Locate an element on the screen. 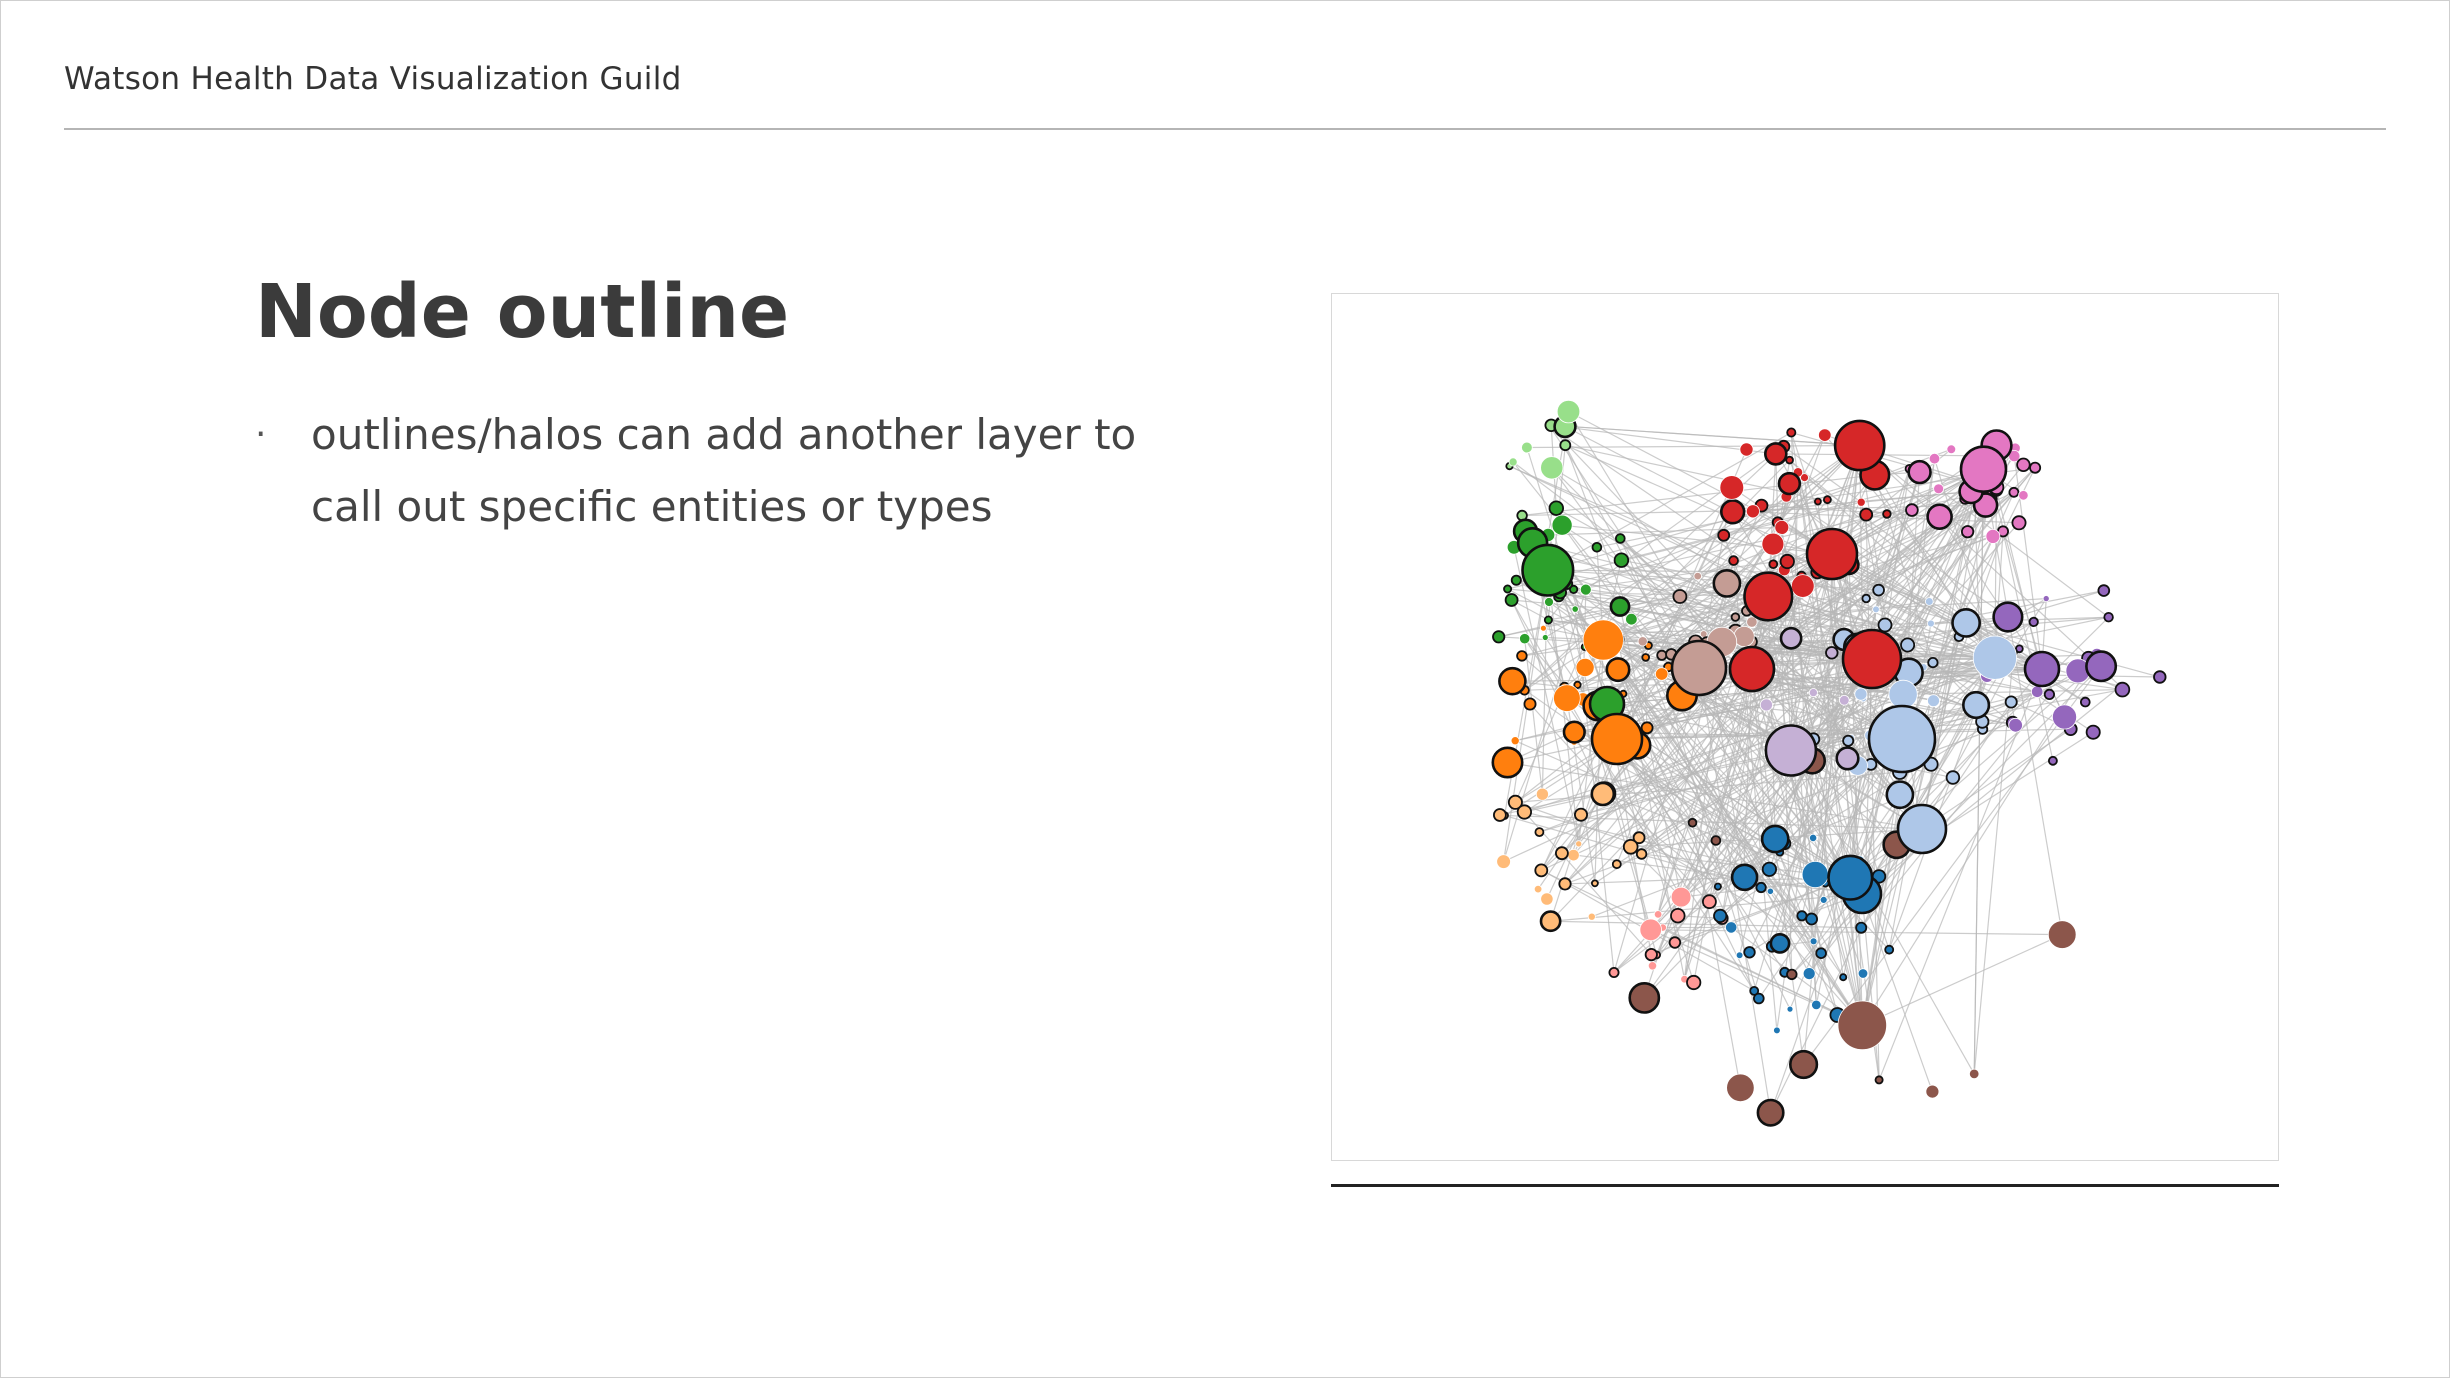 This screenshot has height=1378, width=2450. header-title: Watson Health Data Visualization Guild is located at coordinates (373, 79).